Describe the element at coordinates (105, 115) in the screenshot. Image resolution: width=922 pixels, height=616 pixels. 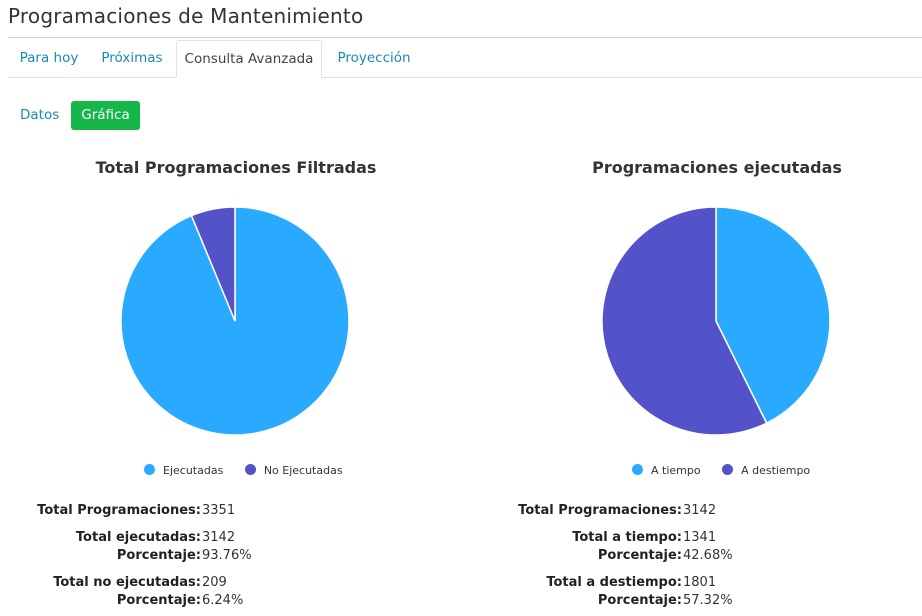
I see `grafica-button: Gráfica` at that location.